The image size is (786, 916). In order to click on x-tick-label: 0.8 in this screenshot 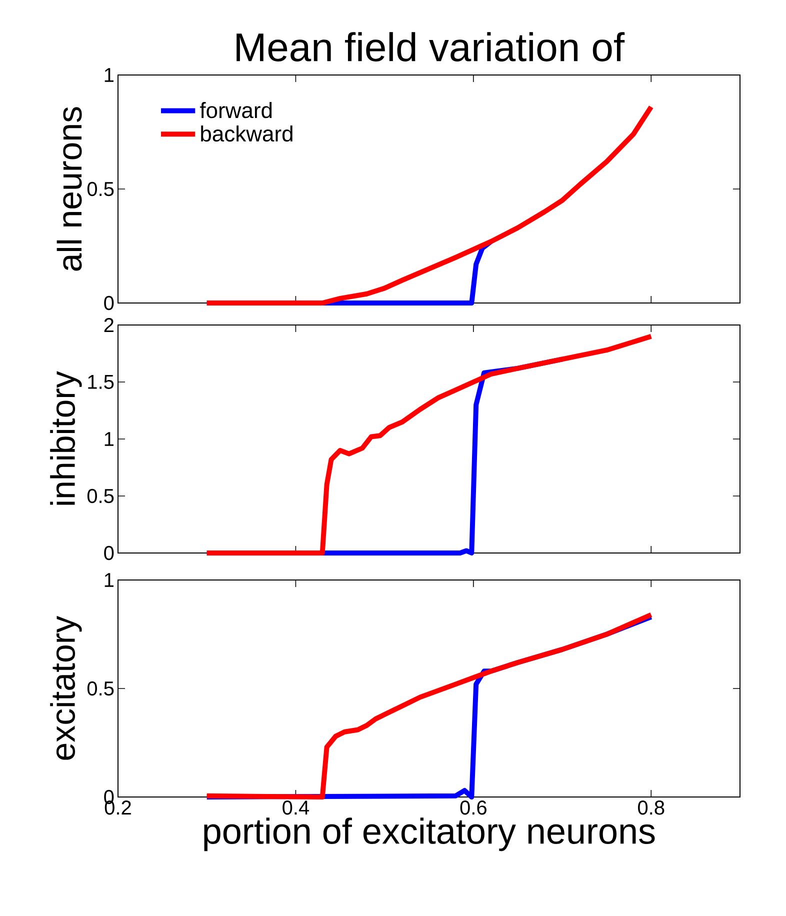, I will do `click(651, 807)`.